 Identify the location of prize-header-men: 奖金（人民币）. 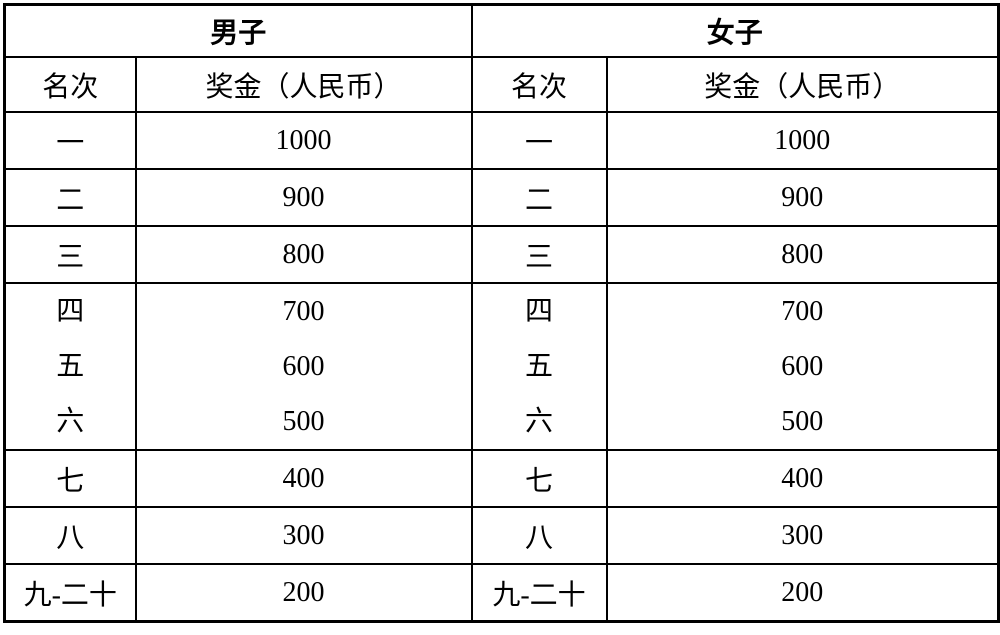
(303, 84).